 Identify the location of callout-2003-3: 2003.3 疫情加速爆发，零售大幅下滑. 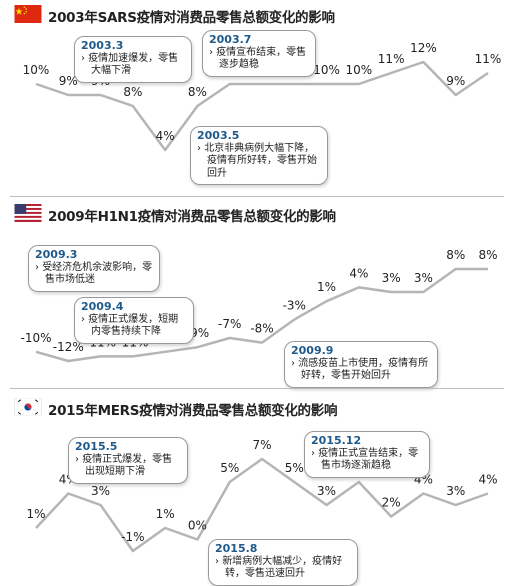
(133, 59).